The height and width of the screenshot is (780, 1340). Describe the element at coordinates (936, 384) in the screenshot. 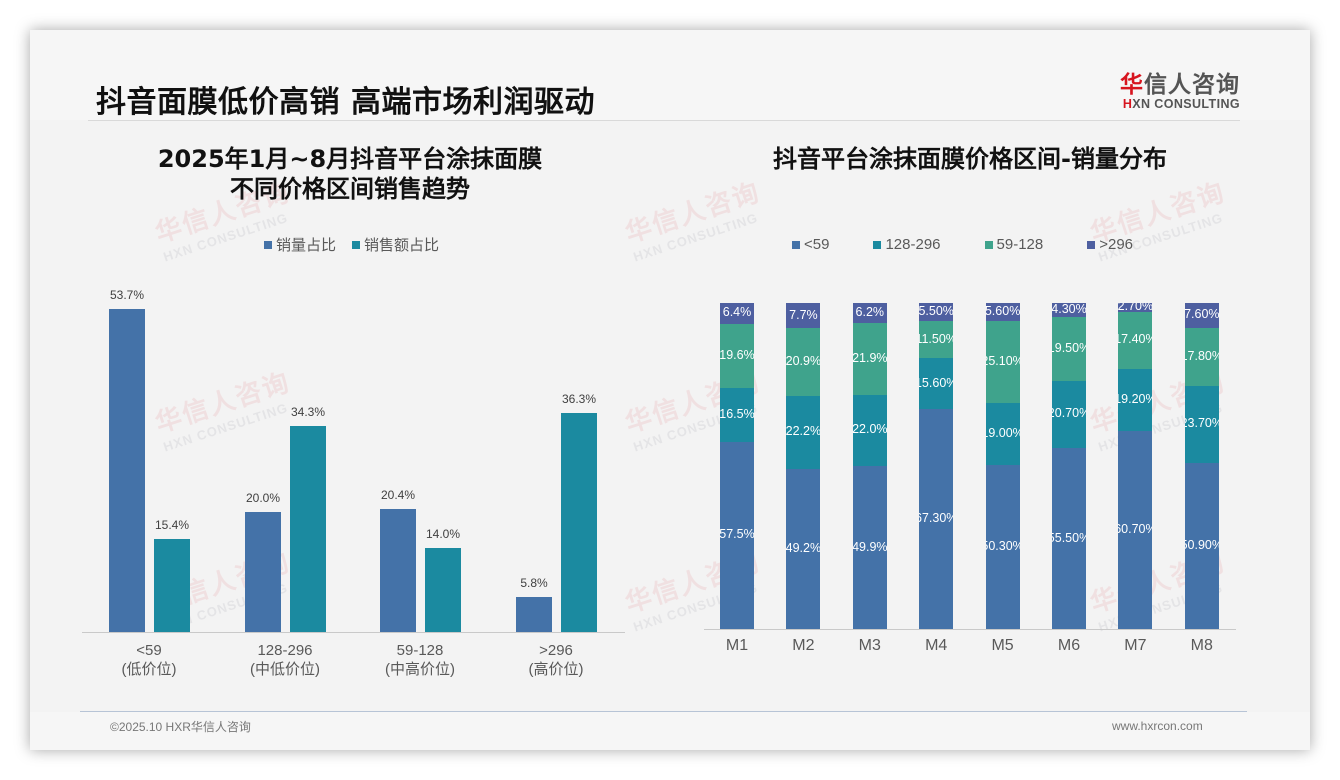

I see `segment-128-296: 15.60%` at that location.